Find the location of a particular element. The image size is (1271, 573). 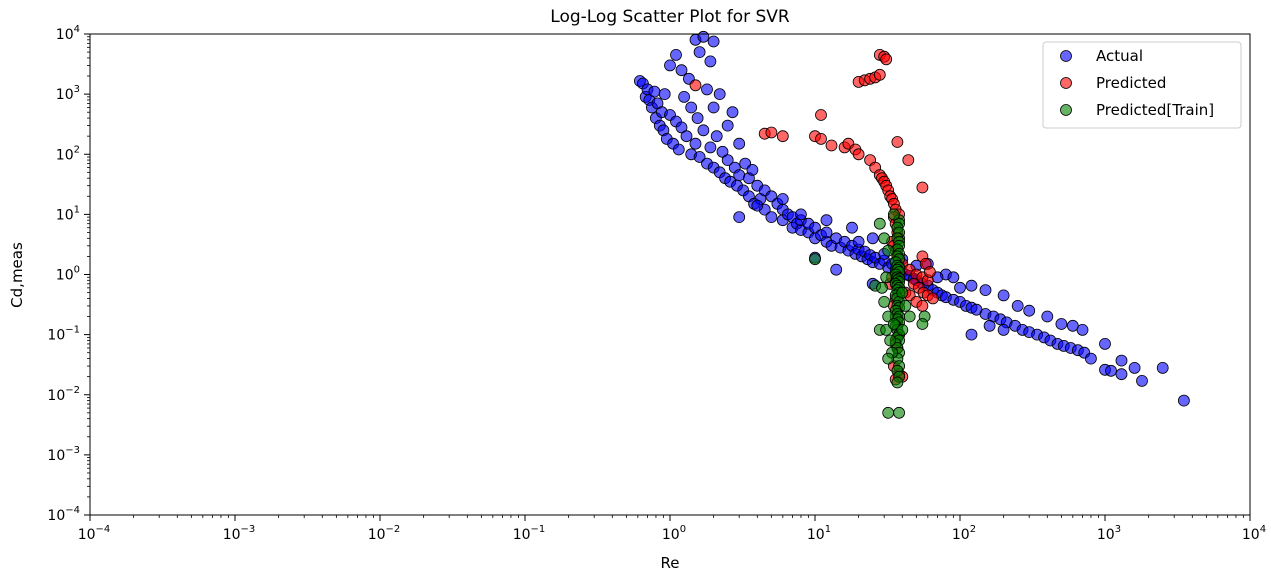

y-tick-label: 10⁴ is located at coordinates (68, 33).